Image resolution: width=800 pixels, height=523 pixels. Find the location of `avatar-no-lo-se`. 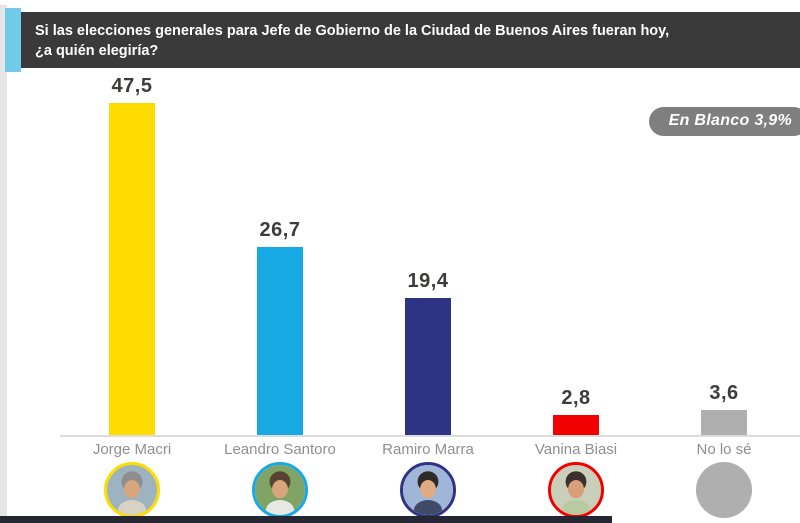

avatar-no-lo-se is located at coordinates (724, 490).